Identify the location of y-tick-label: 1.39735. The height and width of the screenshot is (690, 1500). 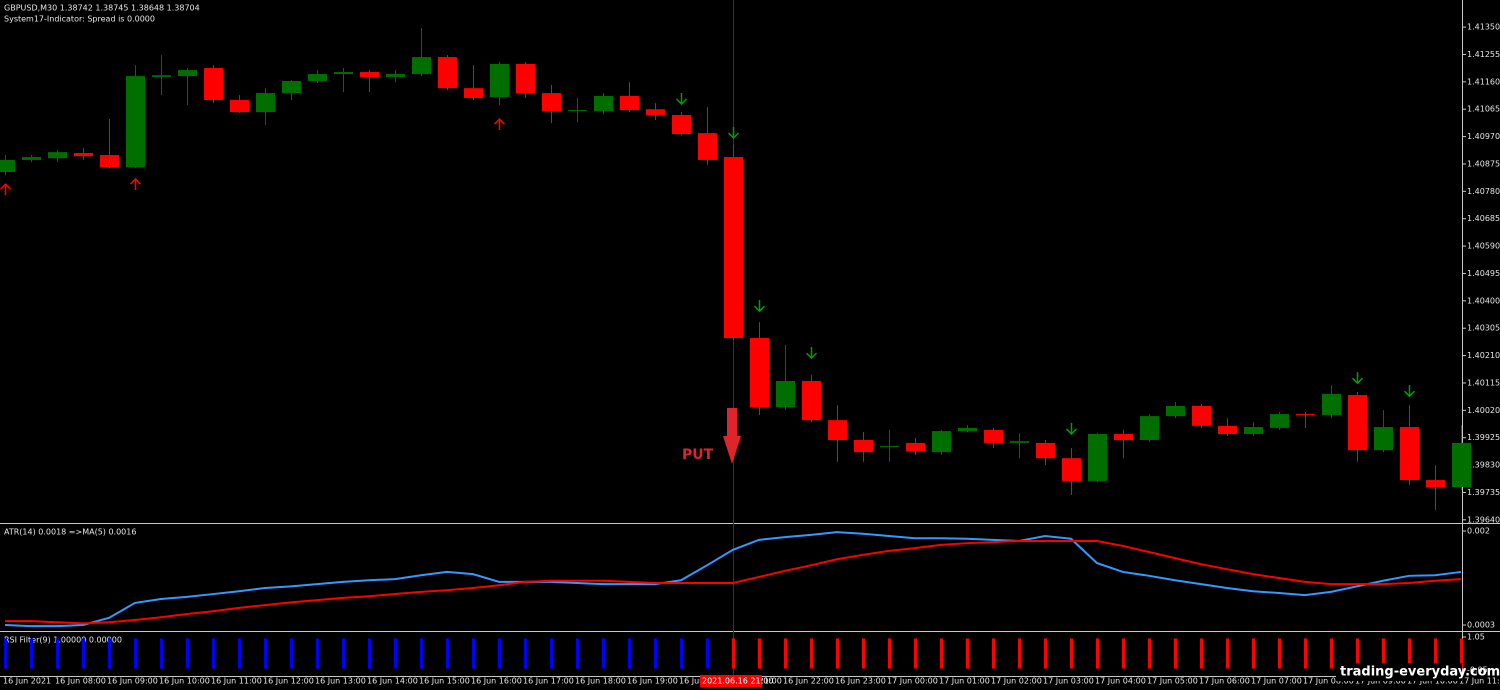
(1483, 492).